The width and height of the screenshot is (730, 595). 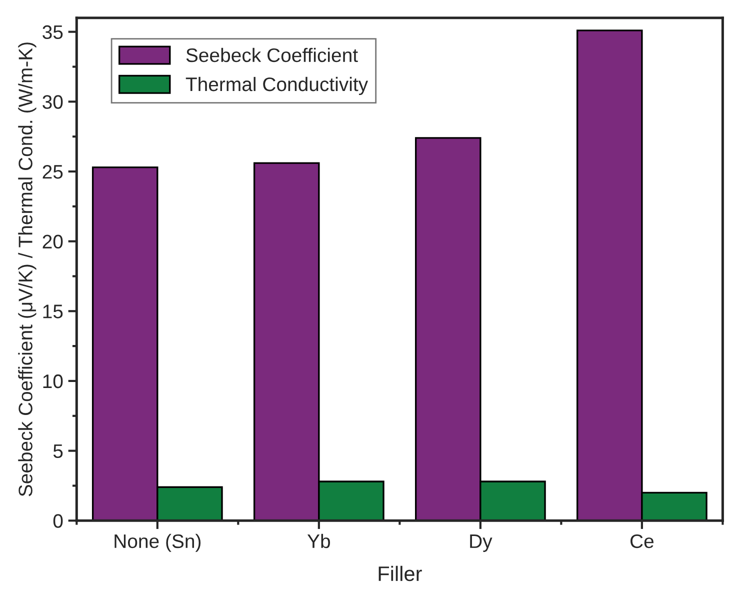 What do you see at coordinates (642, 541) in the screenshot?
I see `x-tick-label: Ce` at bounding box center [642, 541].